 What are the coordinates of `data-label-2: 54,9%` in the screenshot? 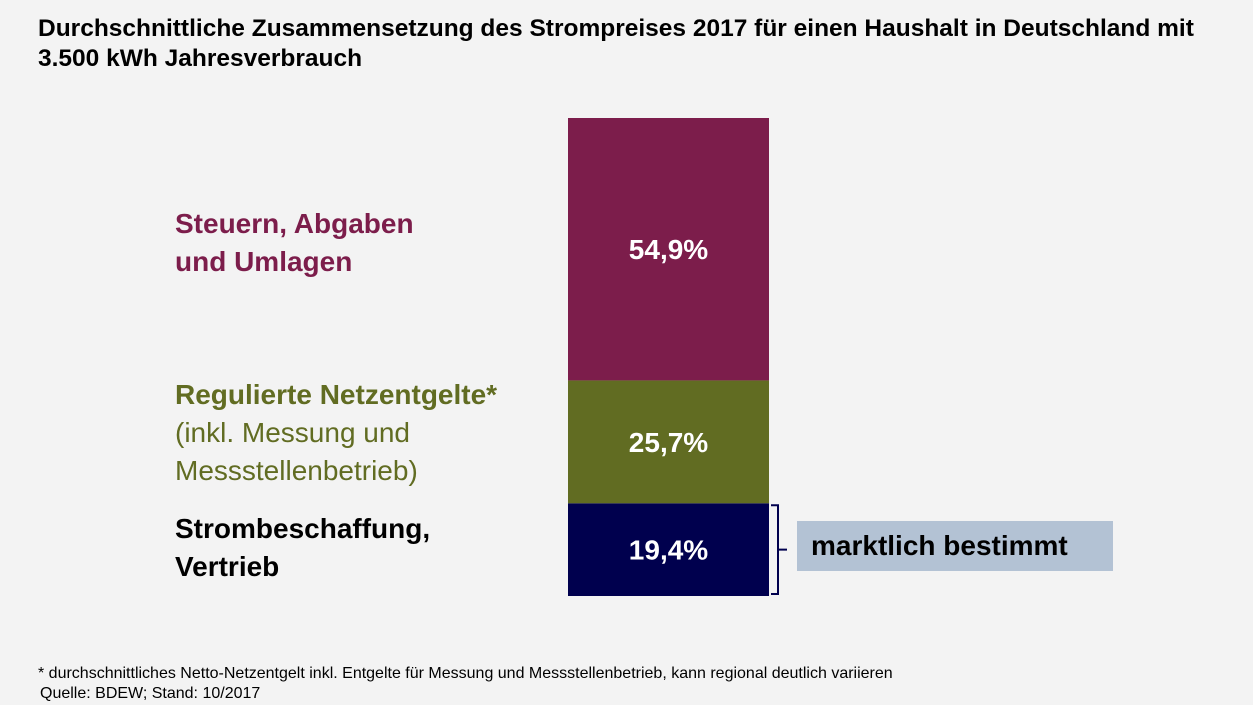 It's located at (668, 249).